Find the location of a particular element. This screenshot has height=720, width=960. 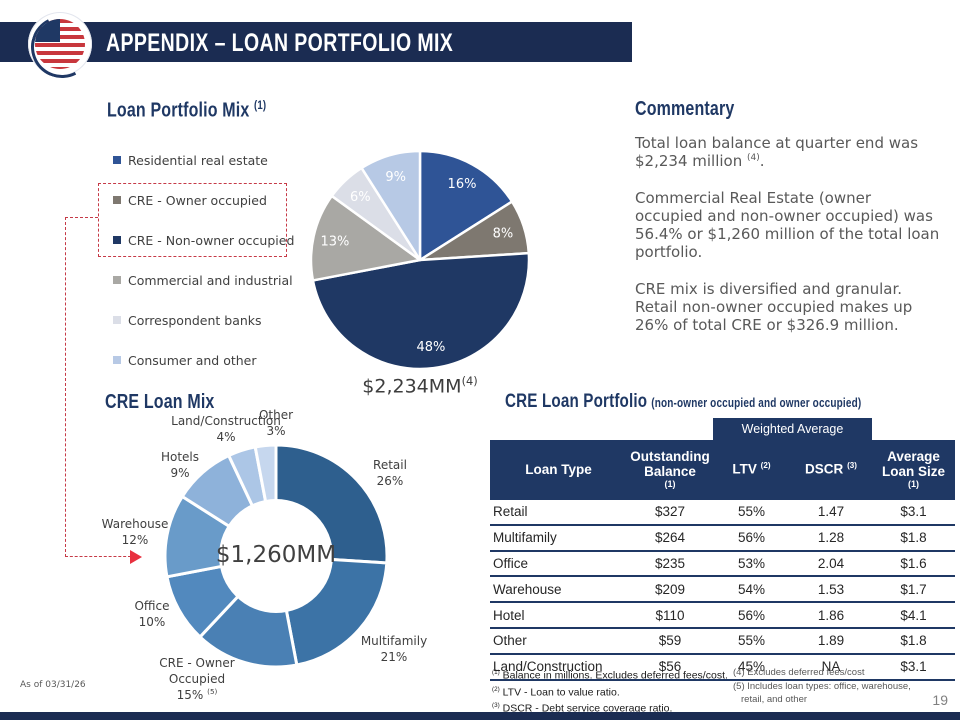

table-cell: 45% is located at coordinates (751, 667).